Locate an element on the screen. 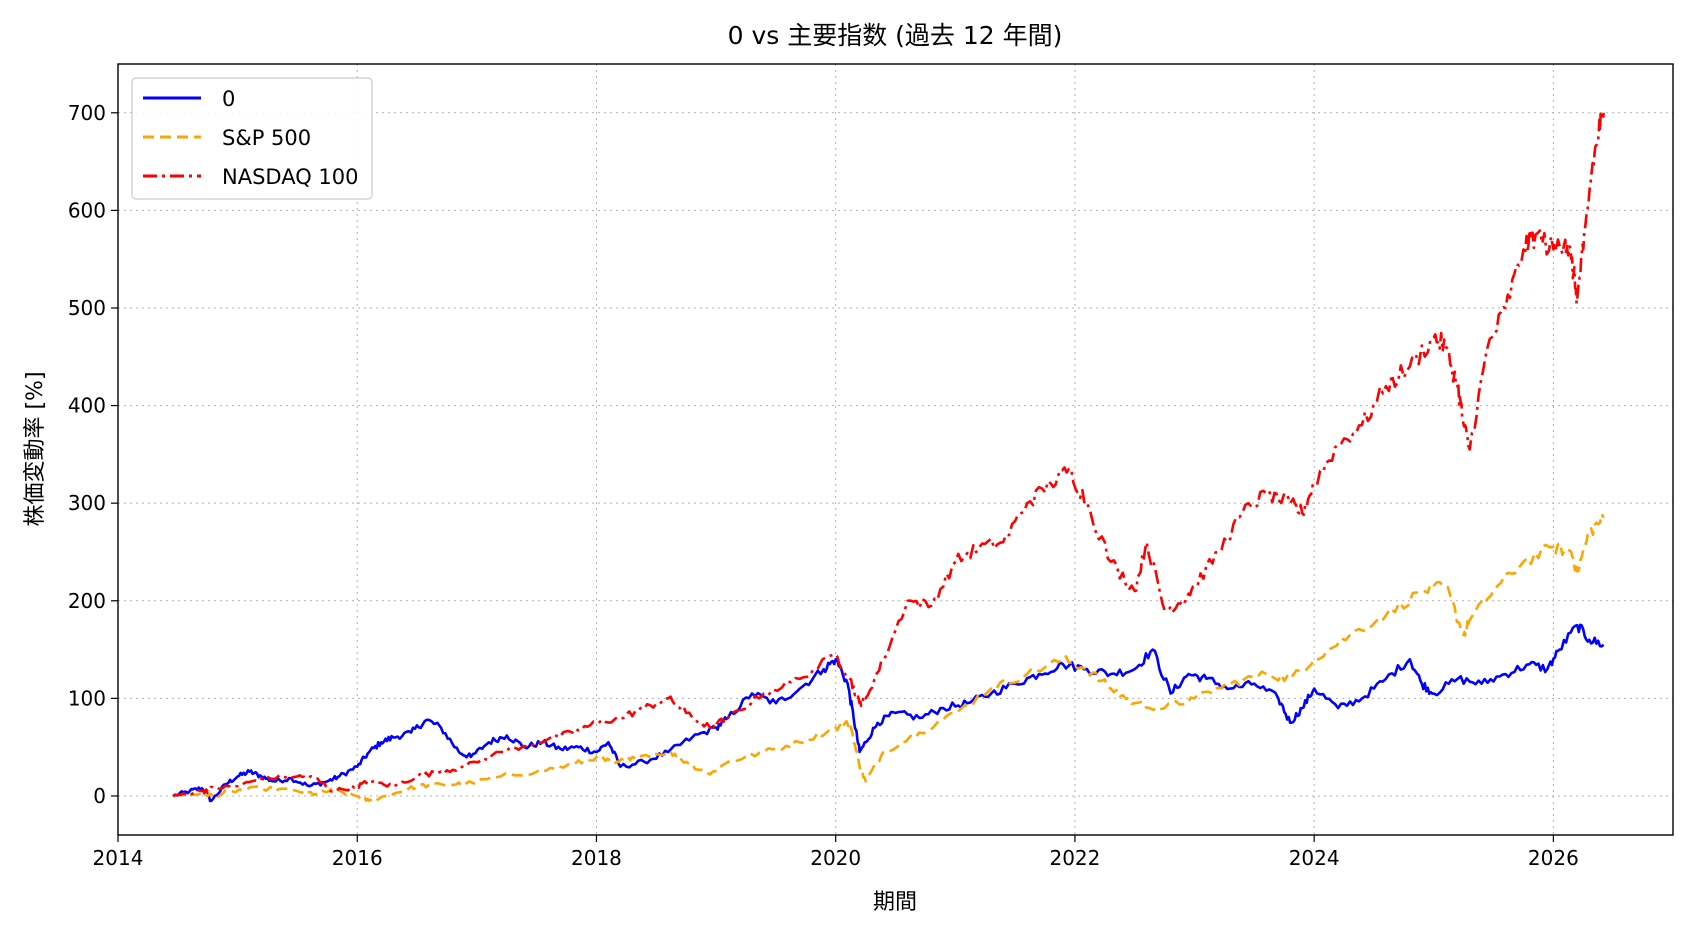 The width and height of the screenshot is (1688, 936). y-tick-label: 0 is located at coordinates (99, 796).